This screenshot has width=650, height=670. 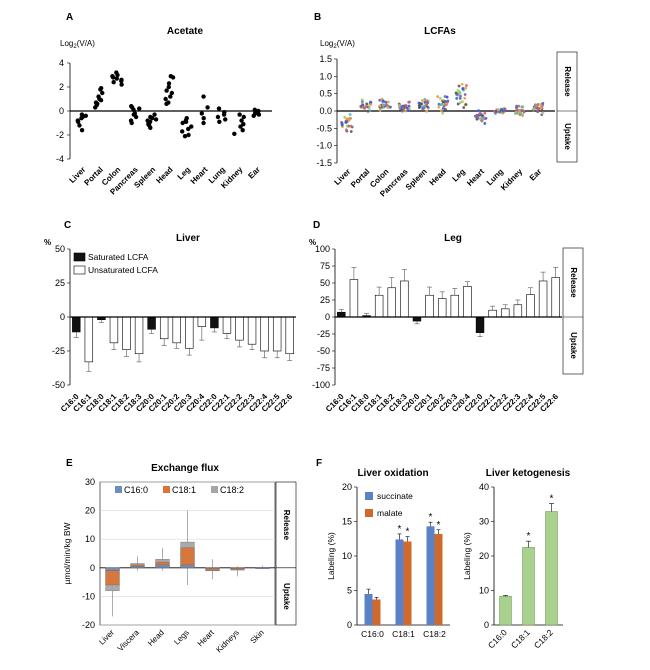 I want to click on legend-label: C18:2, so click(x=232, y=490).